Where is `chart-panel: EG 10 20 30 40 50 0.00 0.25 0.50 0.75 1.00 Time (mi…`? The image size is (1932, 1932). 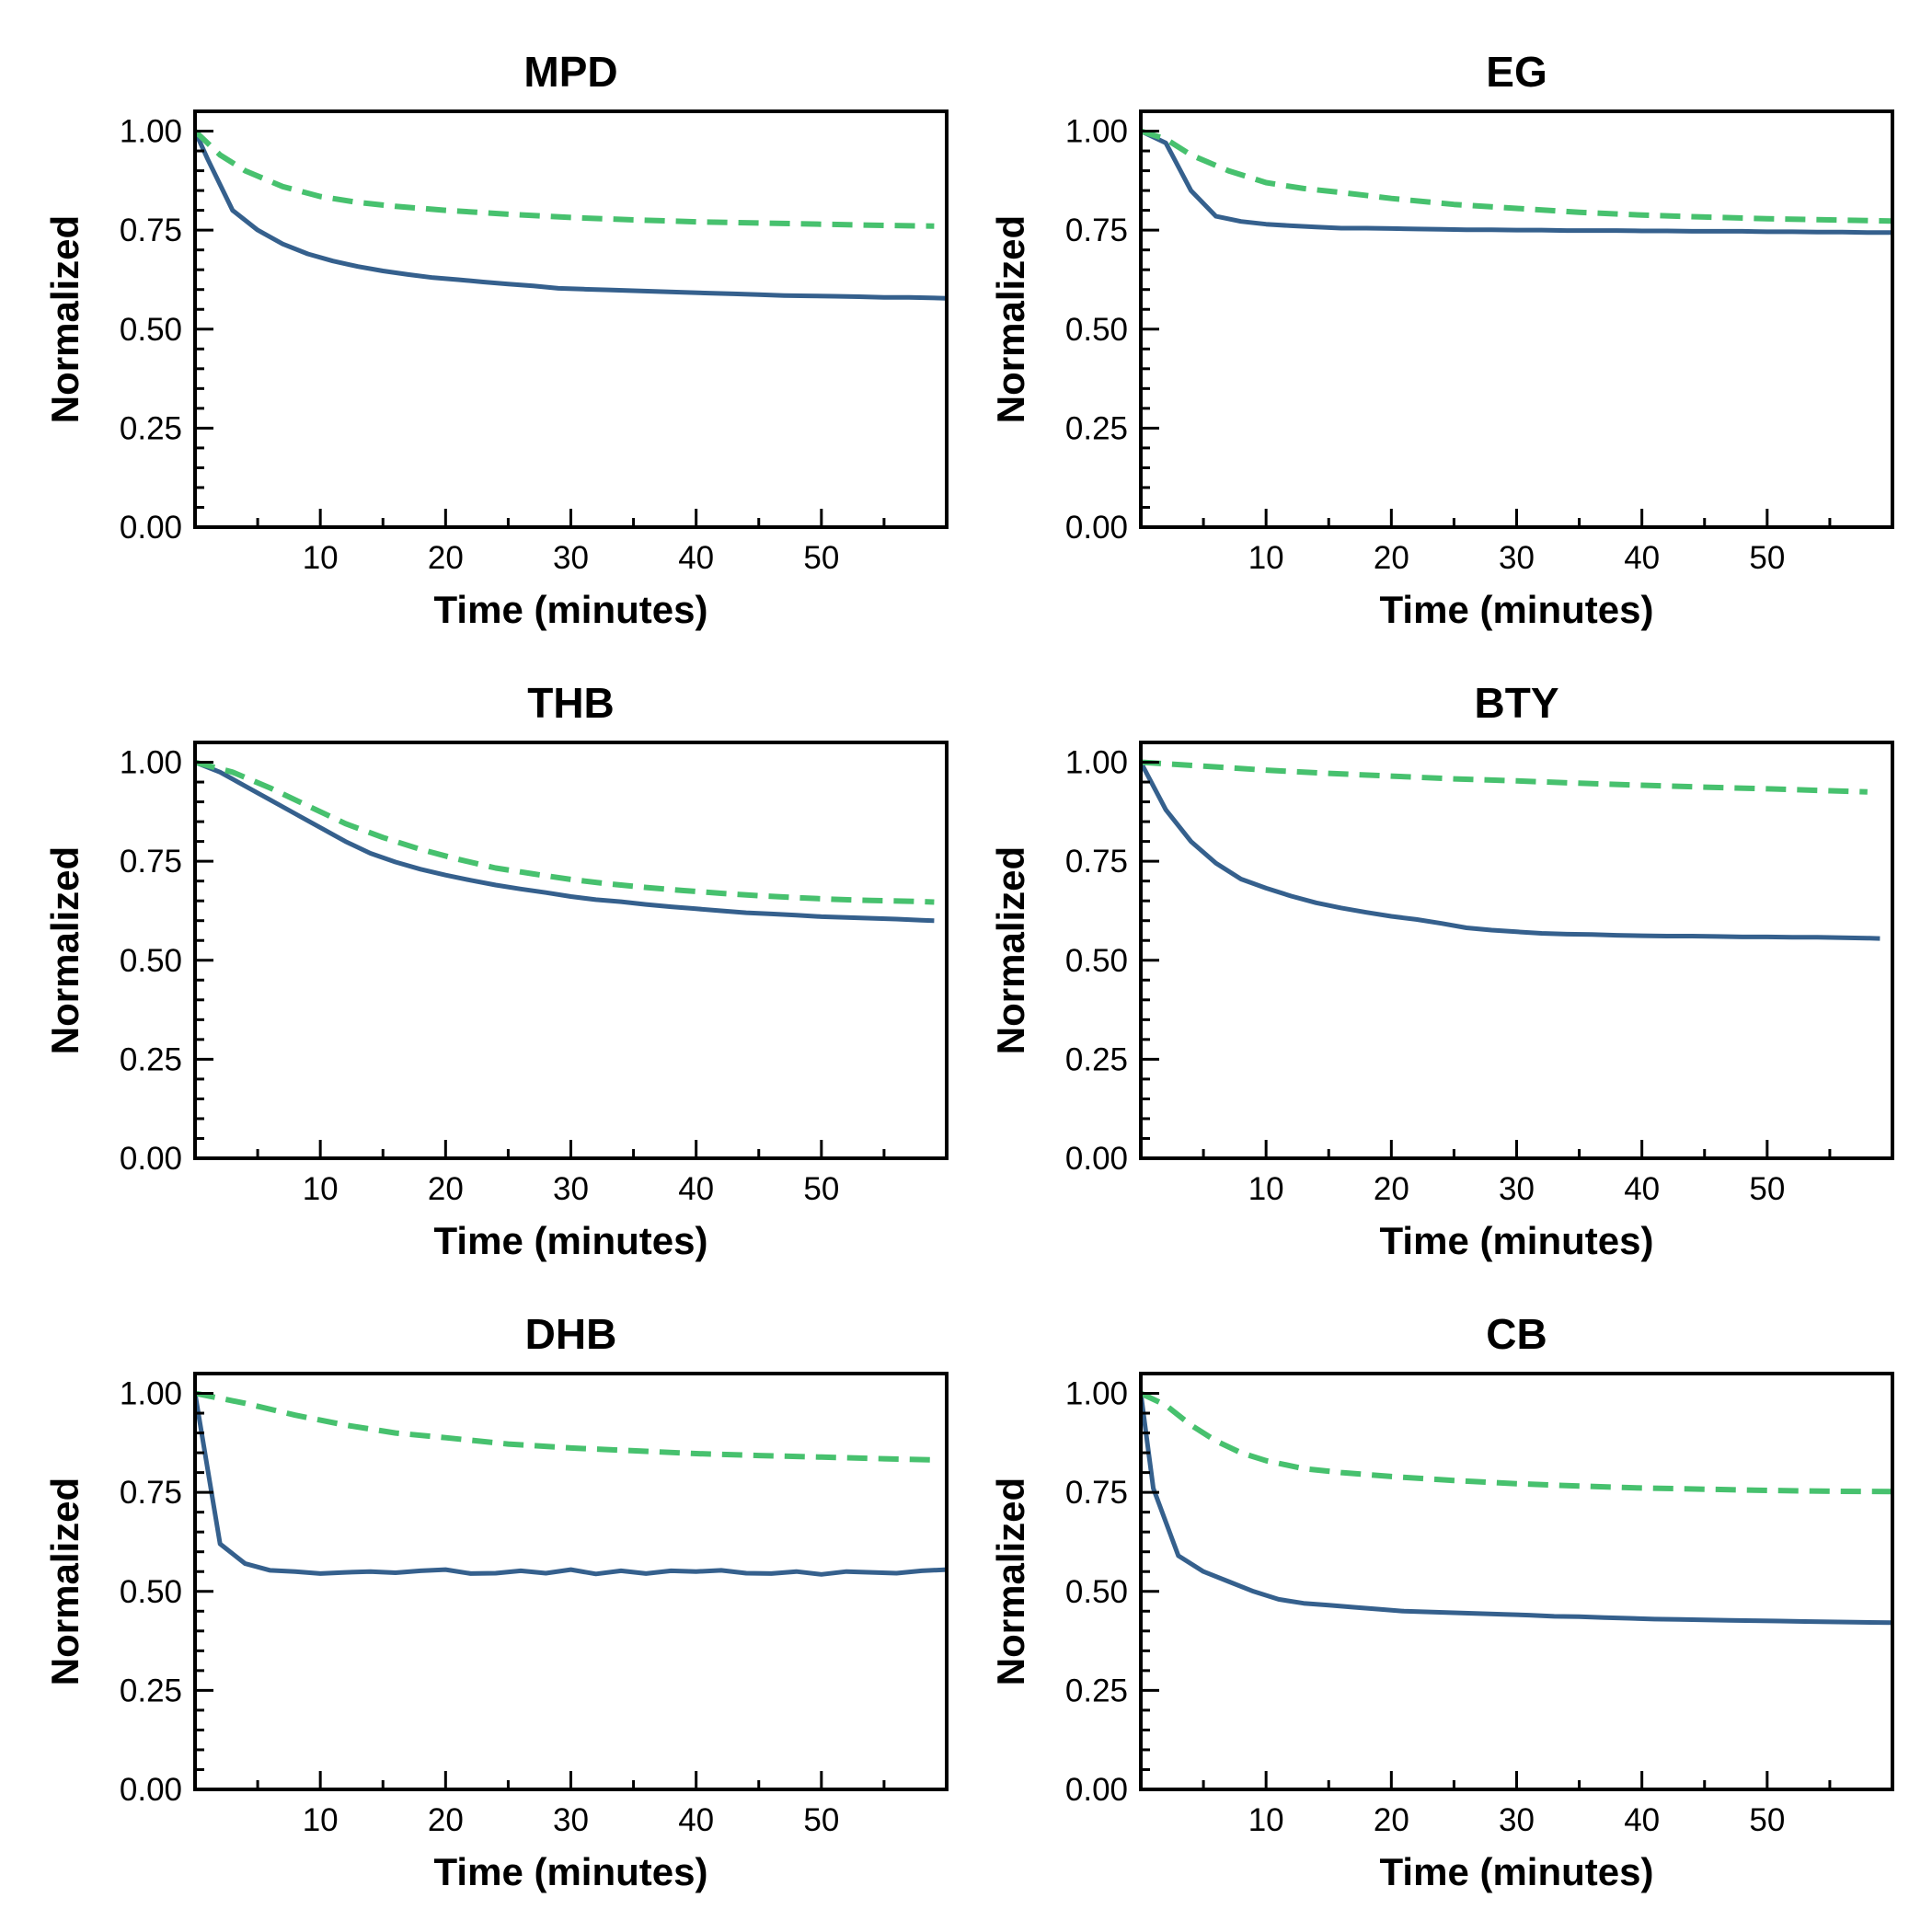
chart-panel: EG 10 20 30 40 50 0.00 0.25 0.50 0.75 1.00 Time (mi… is located at coordinates (1441, 339).